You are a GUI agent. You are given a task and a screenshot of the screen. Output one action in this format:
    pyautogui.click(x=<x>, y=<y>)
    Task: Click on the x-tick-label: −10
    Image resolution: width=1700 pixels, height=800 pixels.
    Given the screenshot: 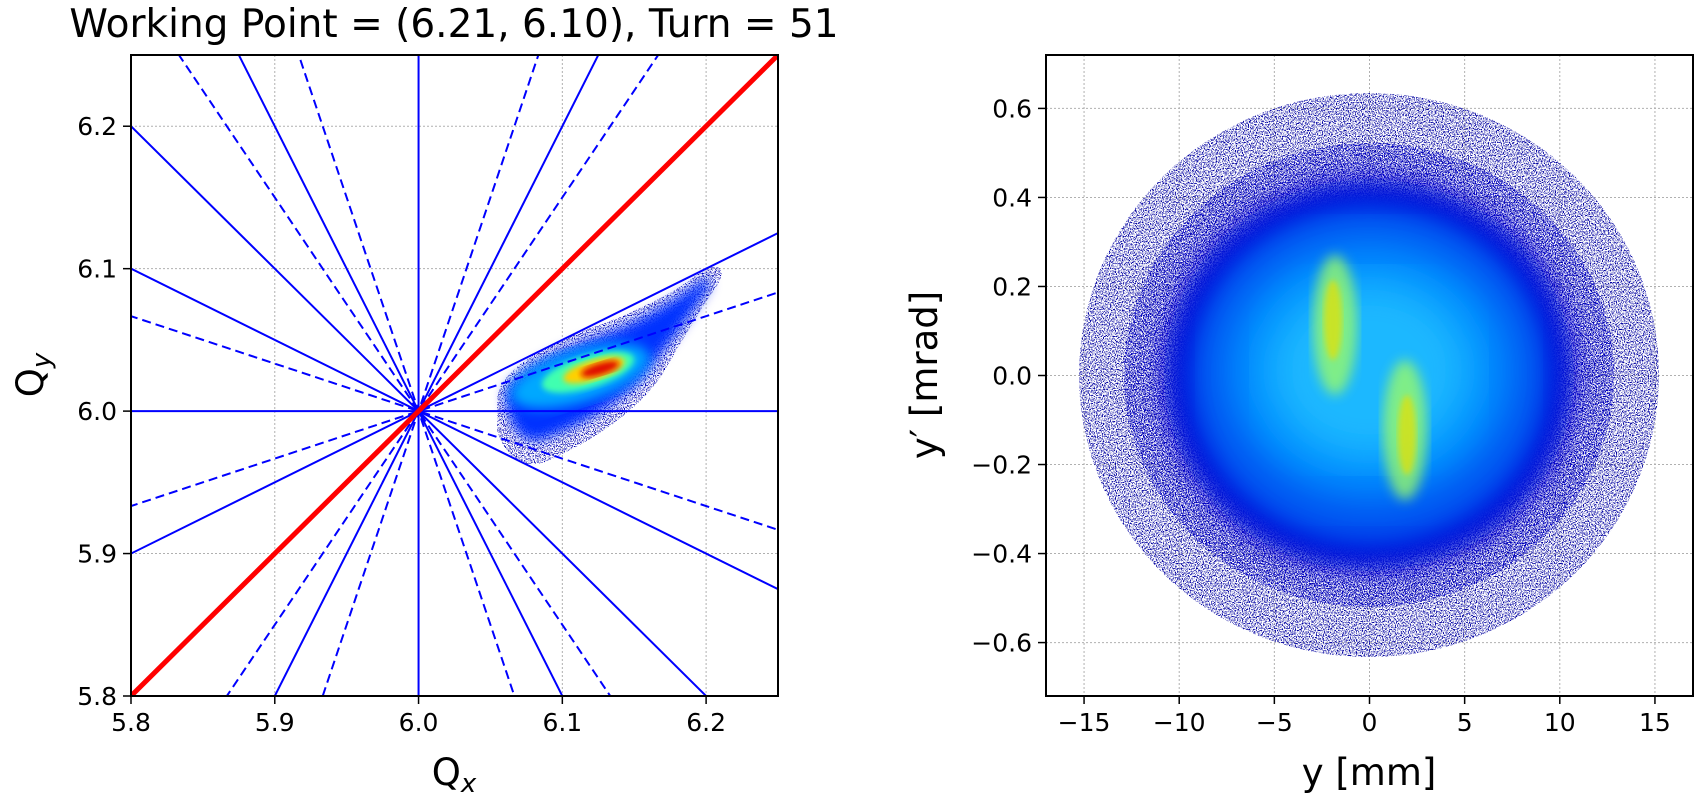 What is the action you would take?
    pyautogui.click(x=1179, y=722)
    